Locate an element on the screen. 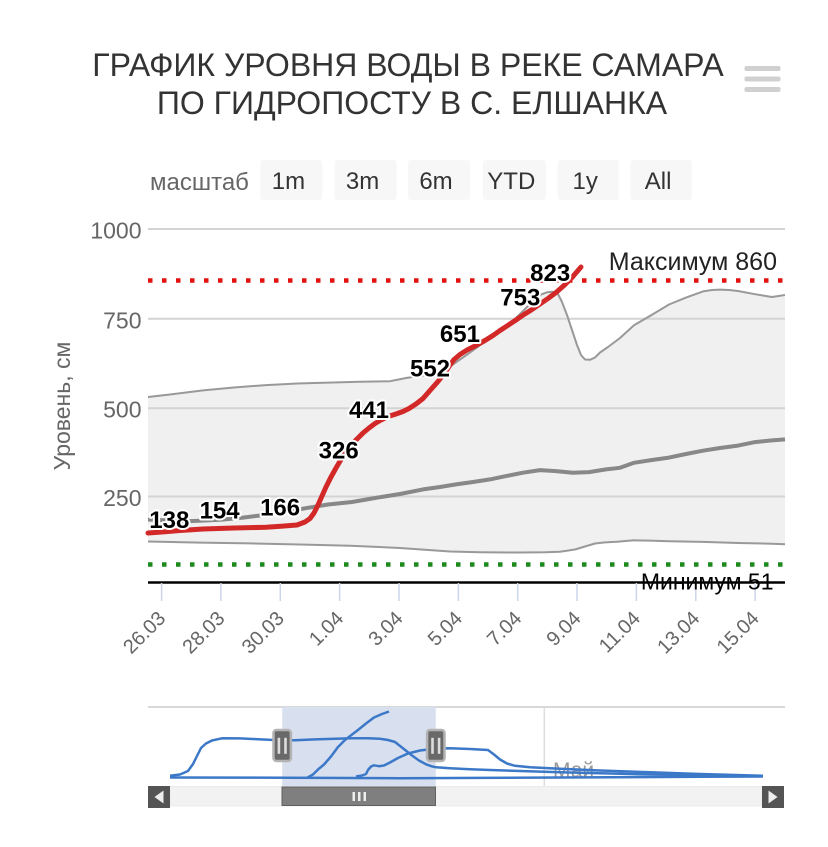  svg-text: 500 is located at coordinates (122, 410).